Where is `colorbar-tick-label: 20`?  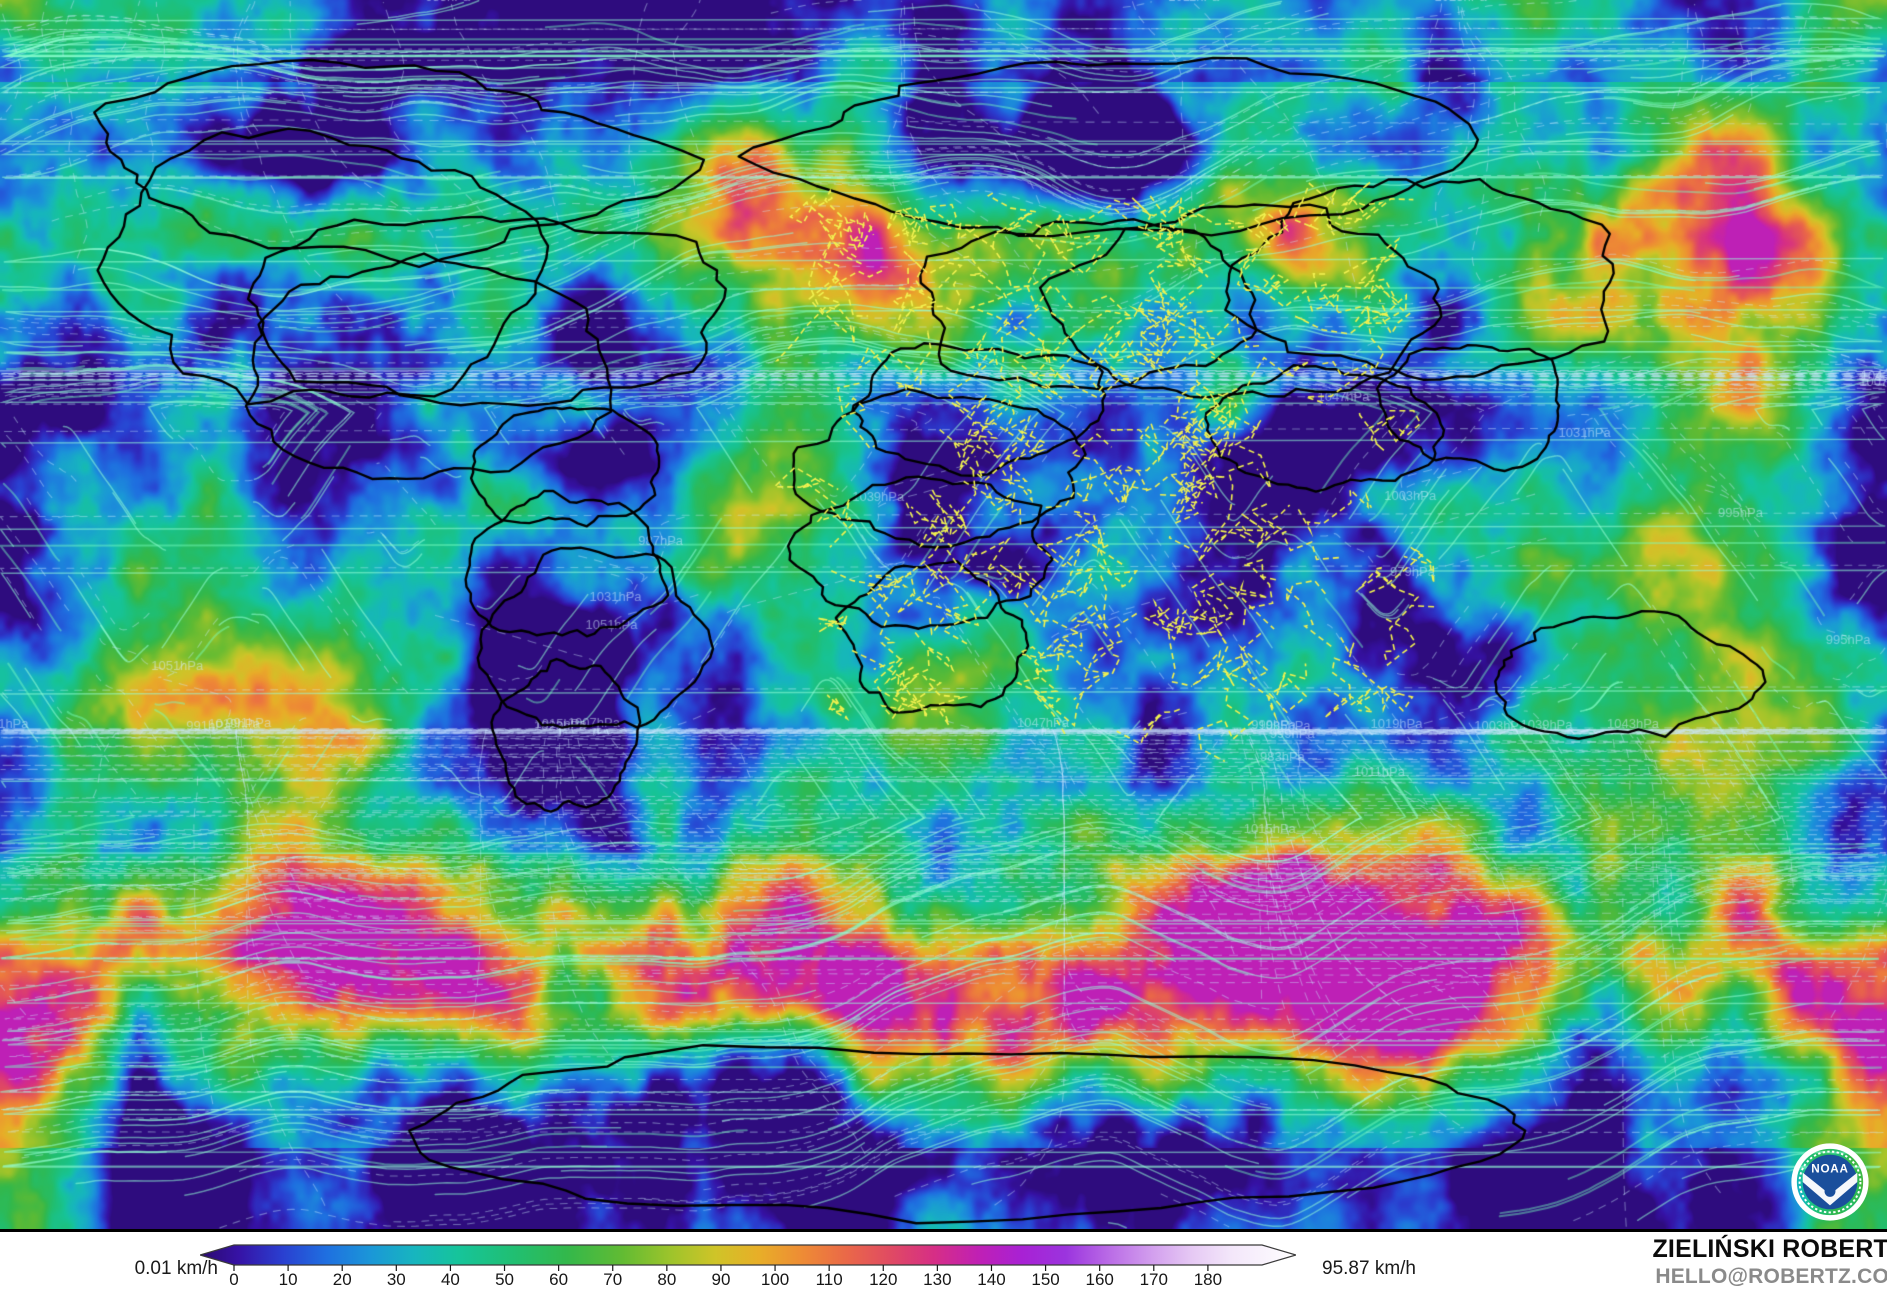
colorbar-tick-label: 20 is located at coordinates (342, 1277).